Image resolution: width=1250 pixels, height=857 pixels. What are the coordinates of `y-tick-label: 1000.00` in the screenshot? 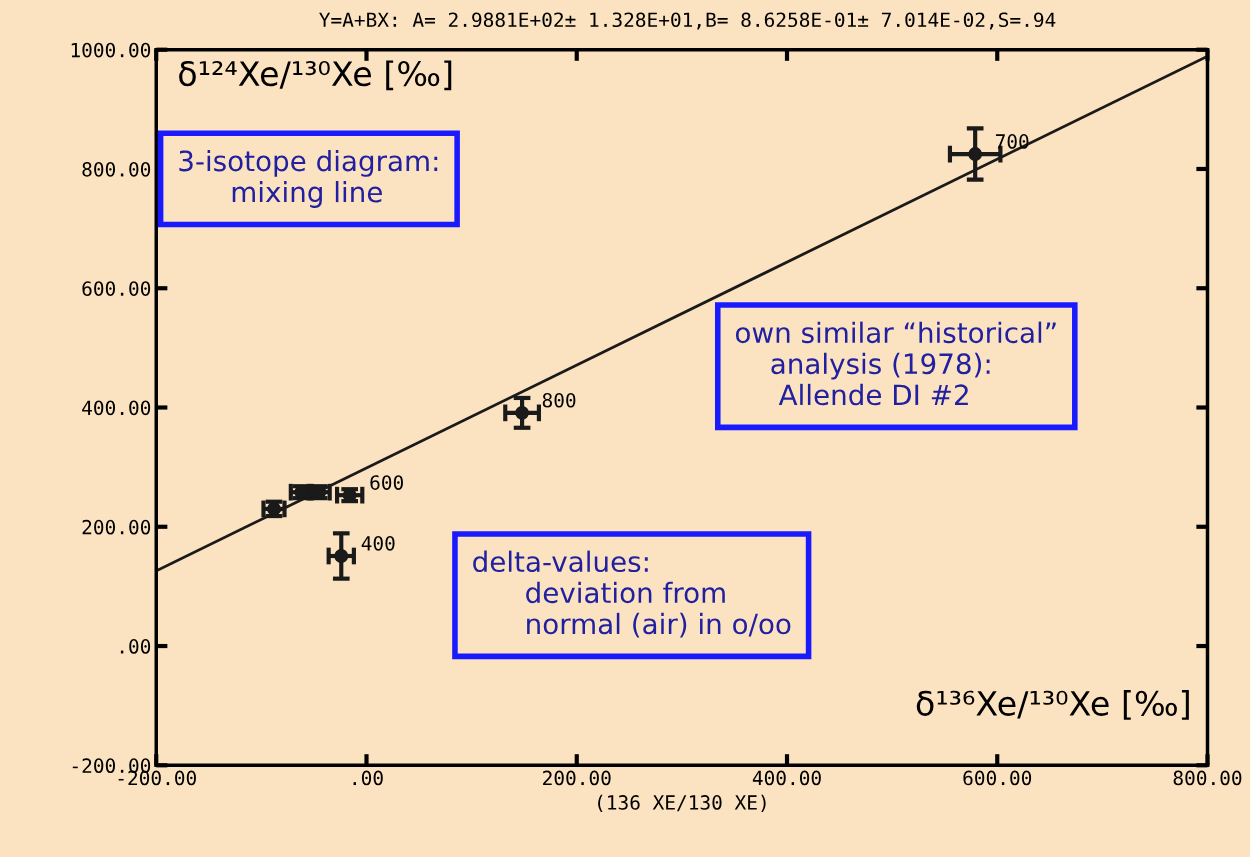 It's located at (111, 50).